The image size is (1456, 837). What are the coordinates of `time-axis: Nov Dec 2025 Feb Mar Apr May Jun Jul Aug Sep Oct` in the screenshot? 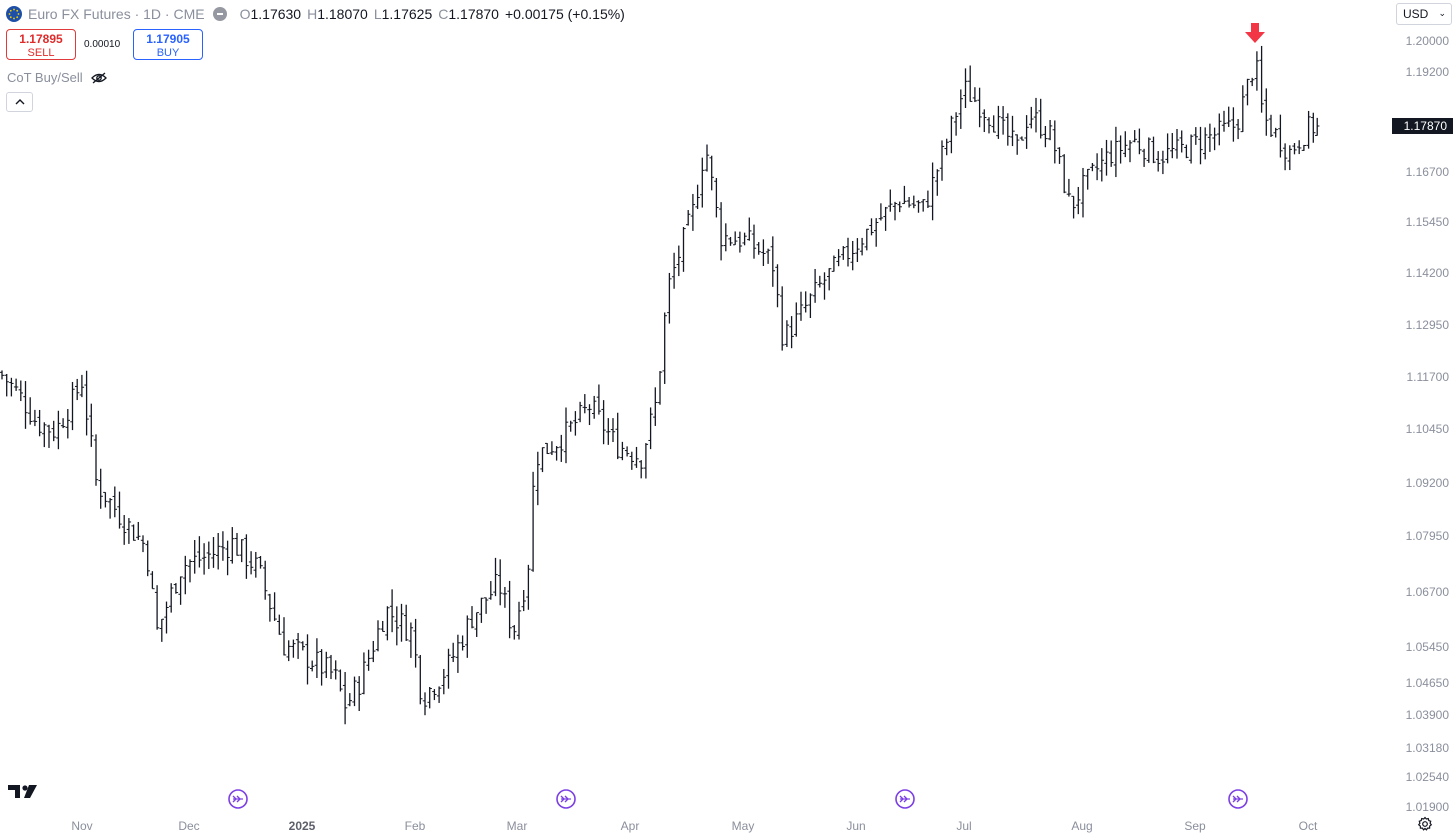 It's located at (694, 826).